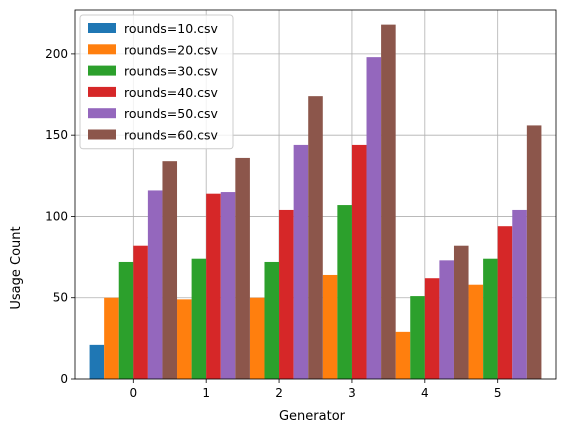  I want to click on x-tick-label: 4, so click(425, 393).